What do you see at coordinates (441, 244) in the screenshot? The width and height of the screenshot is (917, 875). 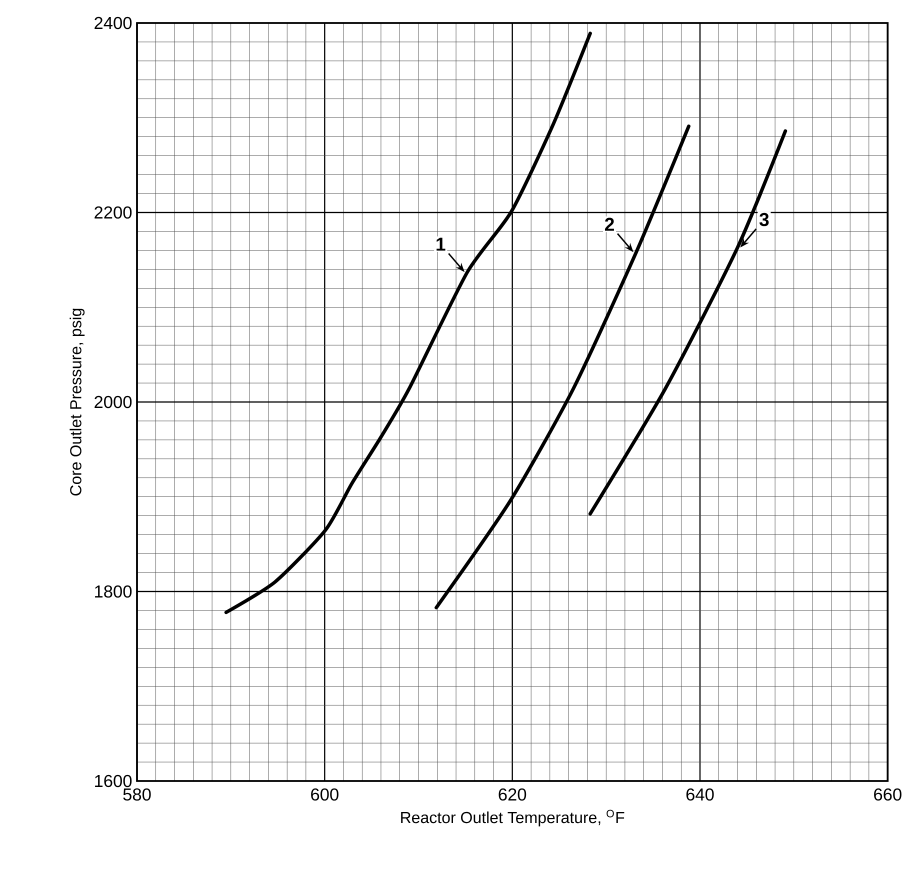 I see `series-label: 1` at bounding box center [441, 244].